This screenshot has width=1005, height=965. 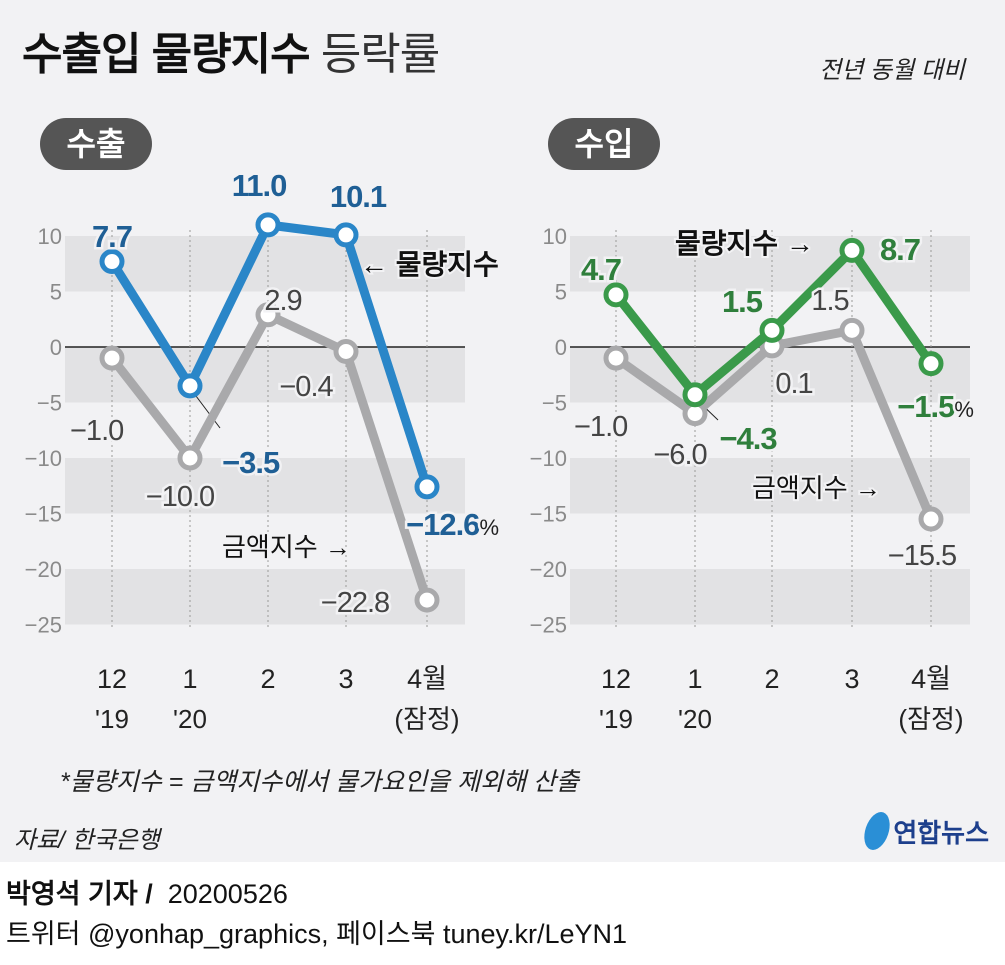 What do you see at coordinates (742, 301) in the screenshot?
I see `volume-data-label: 1.5` at bounding box center [742, 301].